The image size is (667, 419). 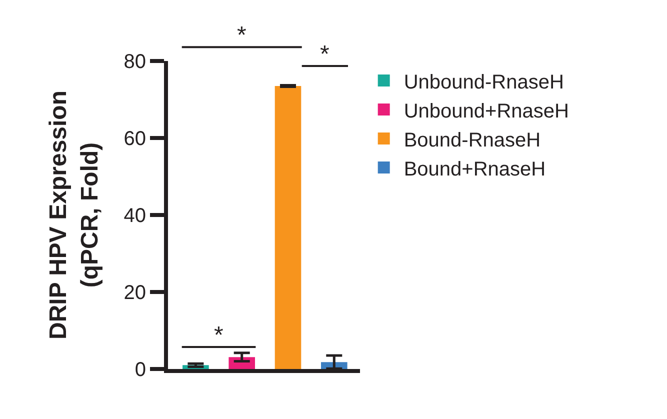 I want to click on legend-label: Bound-RnaseH, so click(x=472, y=140).